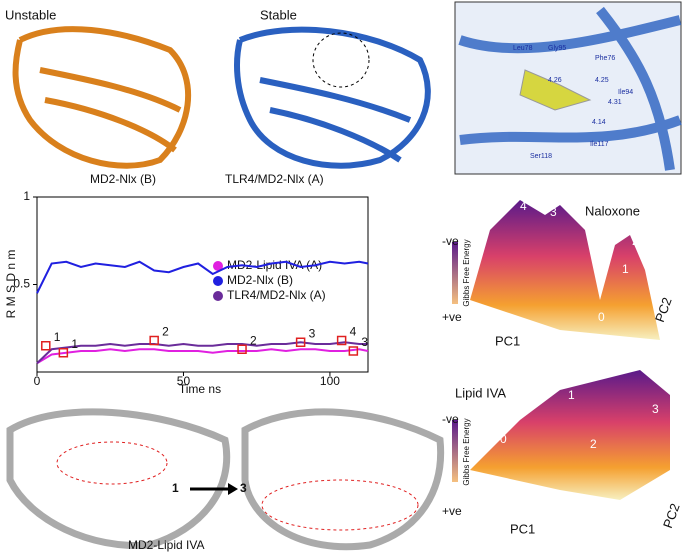 Image resolution: width=685 pixels, height=558 pixels. What do you see at coordinates (233, 489) in the screenshot?
I see `arrow-head` at bounding box center [233, 489].